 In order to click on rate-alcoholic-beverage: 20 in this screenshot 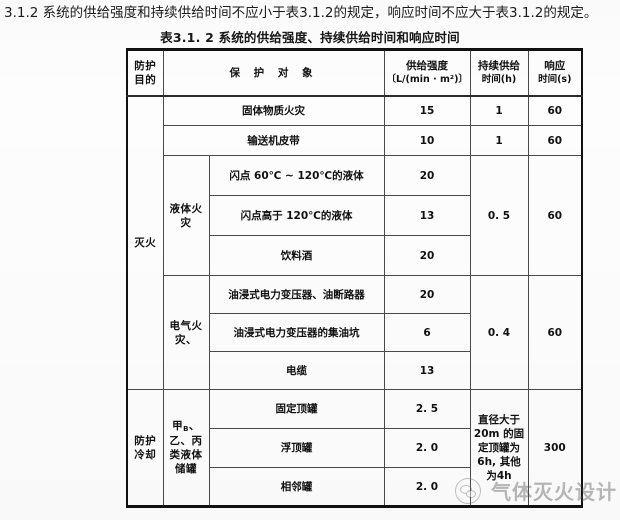, I will do `click(427, 255)`.